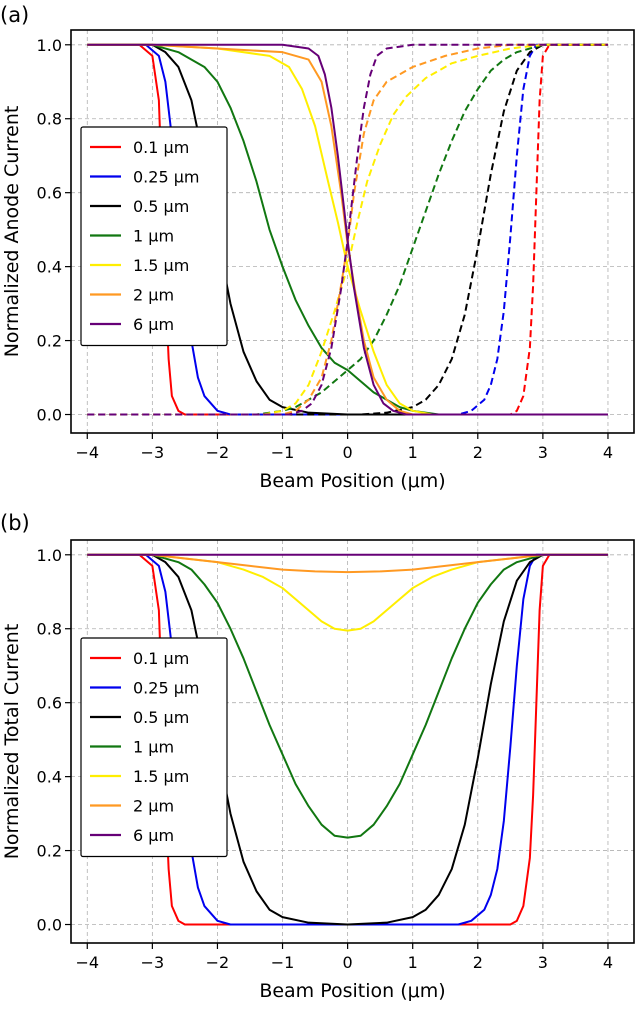 Image resolution: width=640 pixels, height=1010 pixels. I want to click on y-axis-label: Normalized Anode Current, so click(12, 232).